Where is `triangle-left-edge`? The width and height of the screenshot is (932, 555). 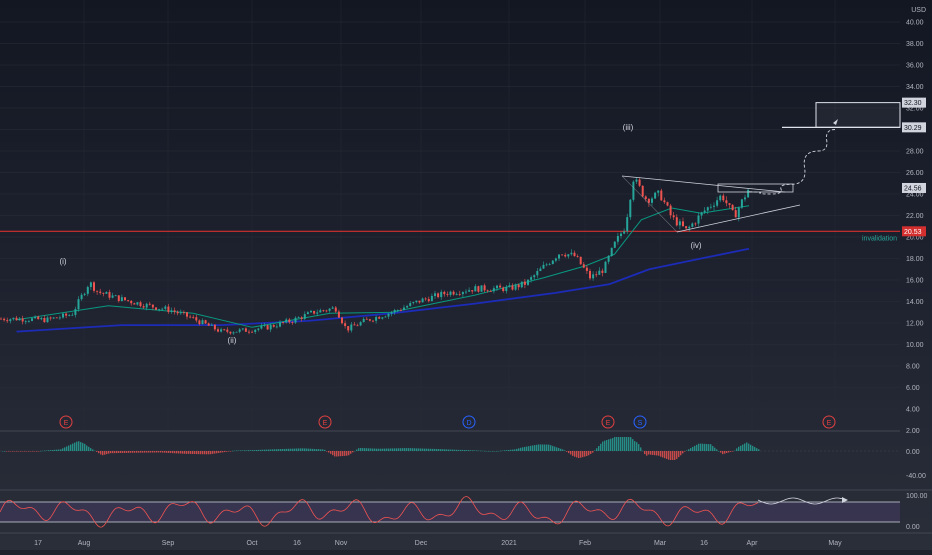 triangle-left-edge is located at coordinates (649, 204).